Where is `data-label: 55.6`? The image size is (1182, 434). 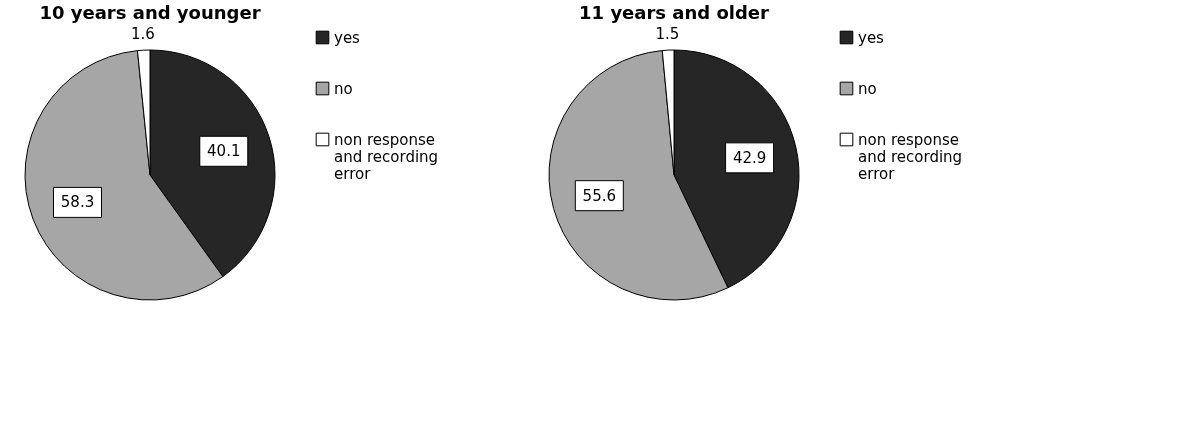 data-label: 55.6 is located at coordinates (599, 195).